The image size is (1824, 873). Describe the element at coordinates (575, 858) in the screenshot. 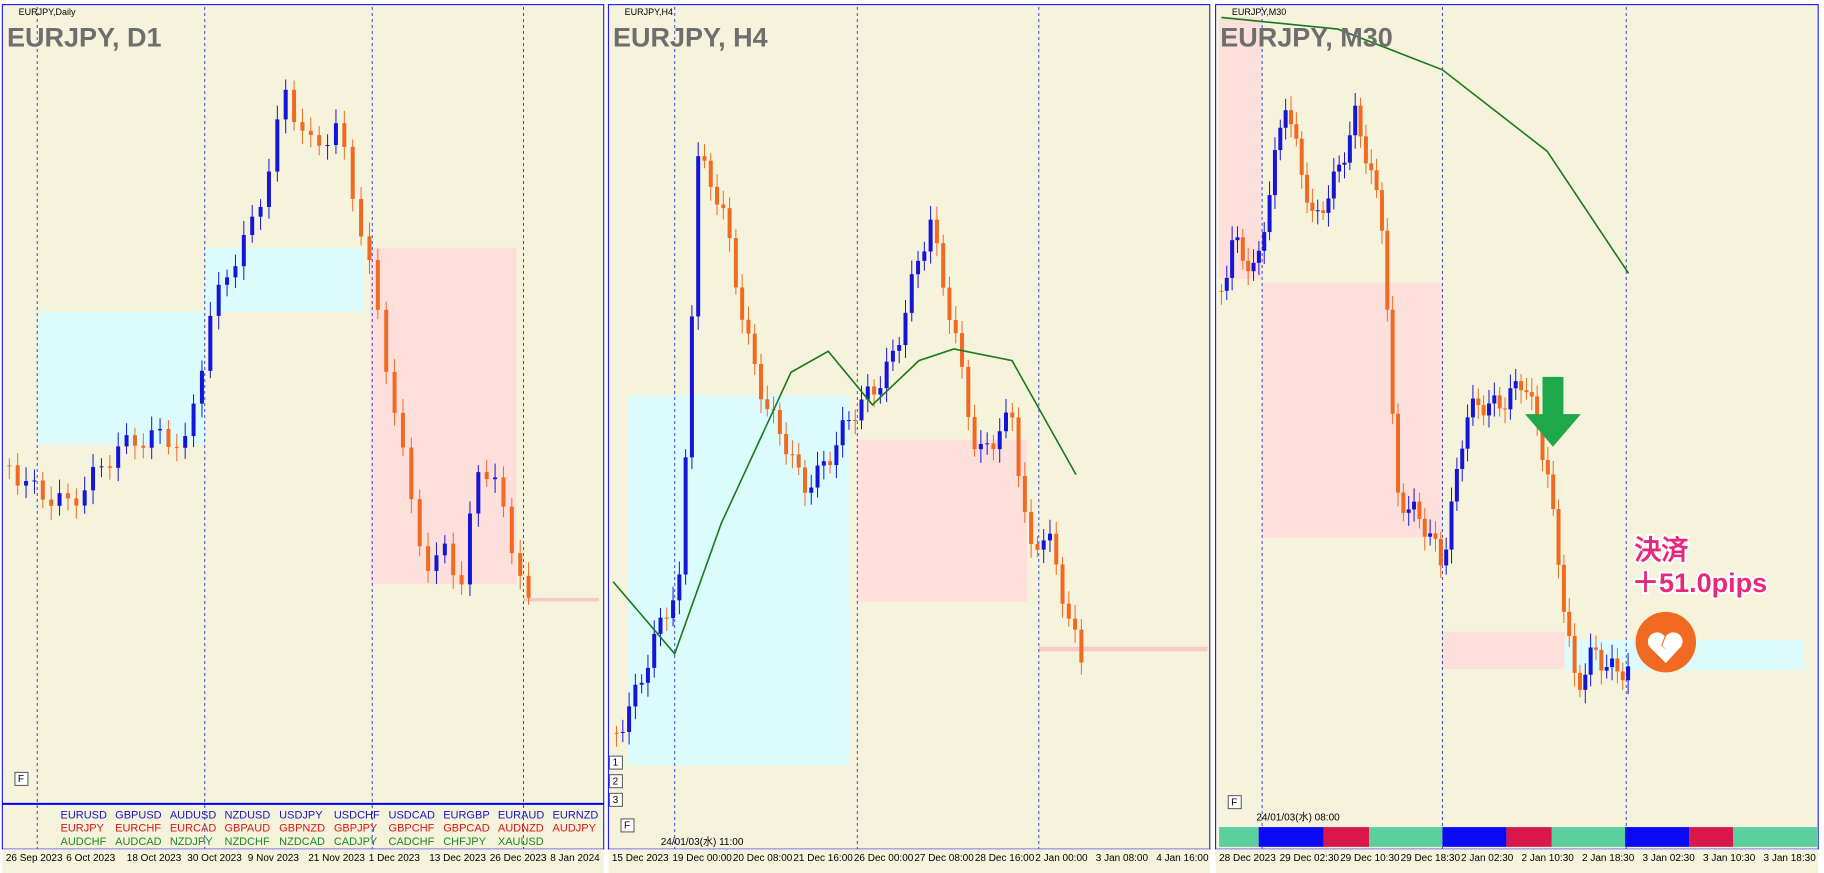

I see `x-tick-label: 8 Jan 2024` at that location.